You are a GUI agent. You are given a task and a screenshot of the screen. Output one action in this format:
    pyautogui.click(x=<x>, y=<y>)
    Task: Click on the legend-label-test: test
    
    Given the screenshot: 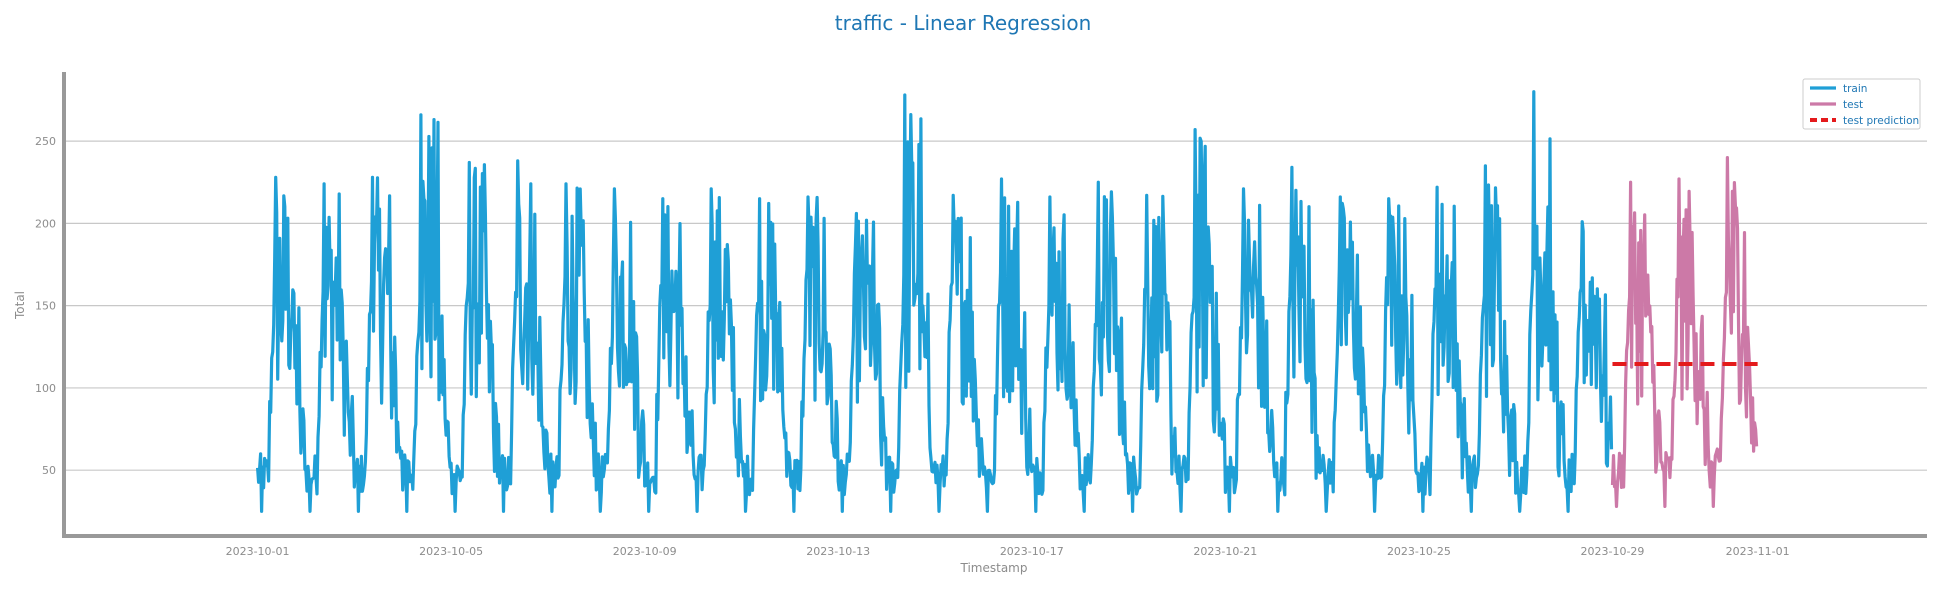 What is the action you would take?
    pyautogui.click(x=1853, y=105)
    